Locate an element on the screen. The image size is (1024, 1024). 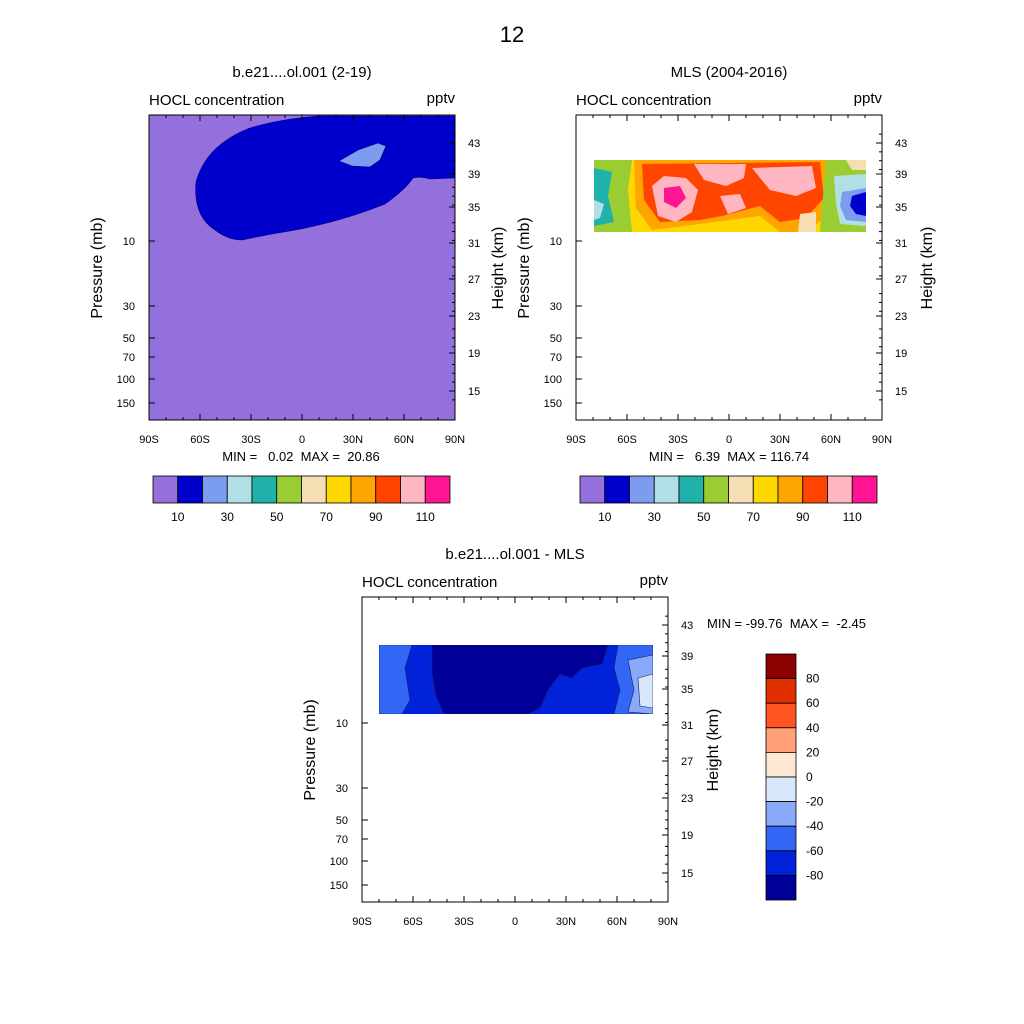
field-lightblue-left is located at coordinates (599, 210).